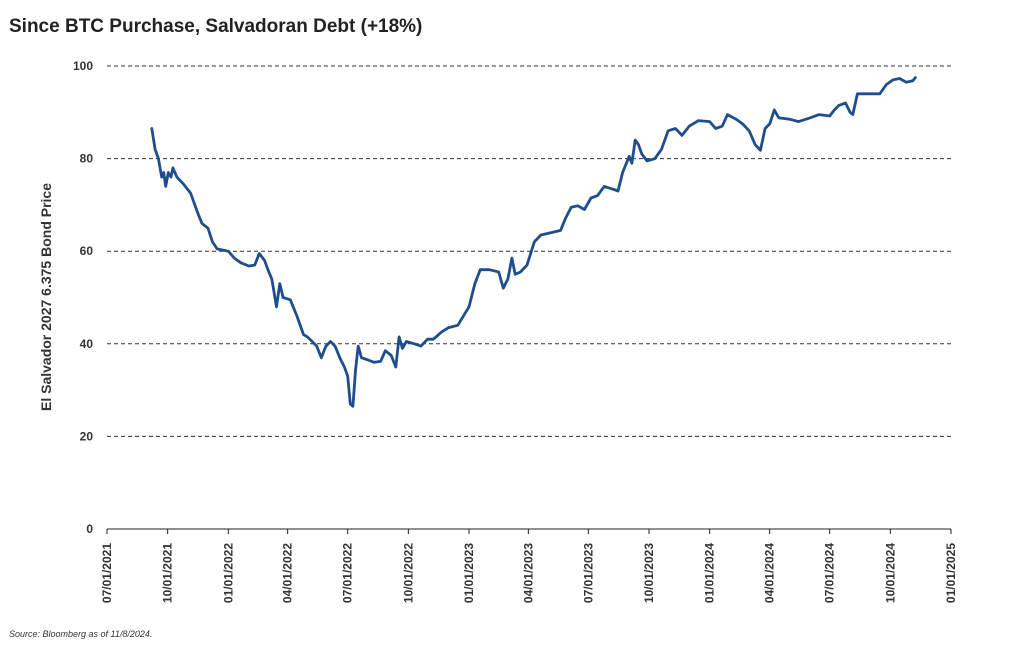 The width and height of the screenshot is (1016, 650). What do you see at coordinates (710, 573) in the screenshot?
I see `x-tick-label-10: 01/01/2024` at bounding box center [710, 573].